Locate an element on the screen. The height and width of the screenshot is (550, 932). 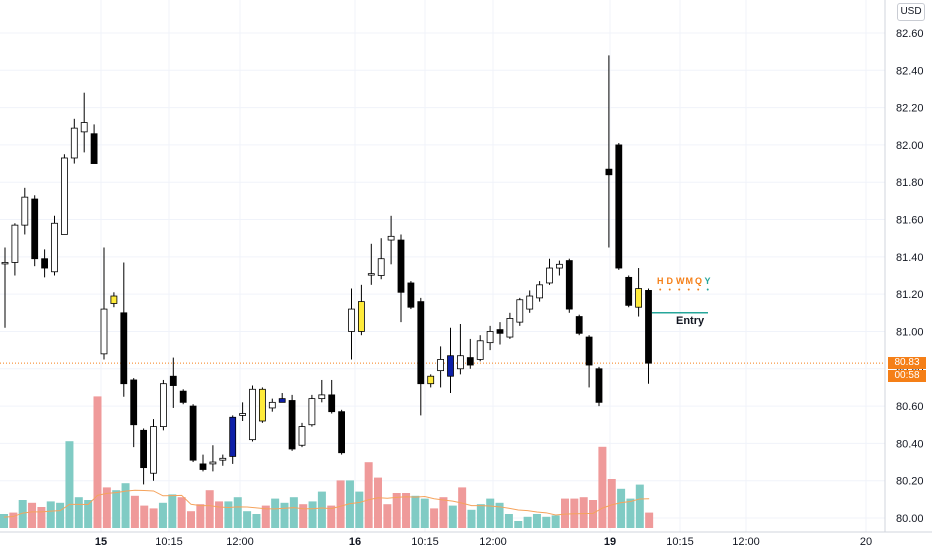
time-axis: 15 10:15 12:00 16 10:15 12:00 19 10:15 12:00 20 is located at coordinates (466, 539).